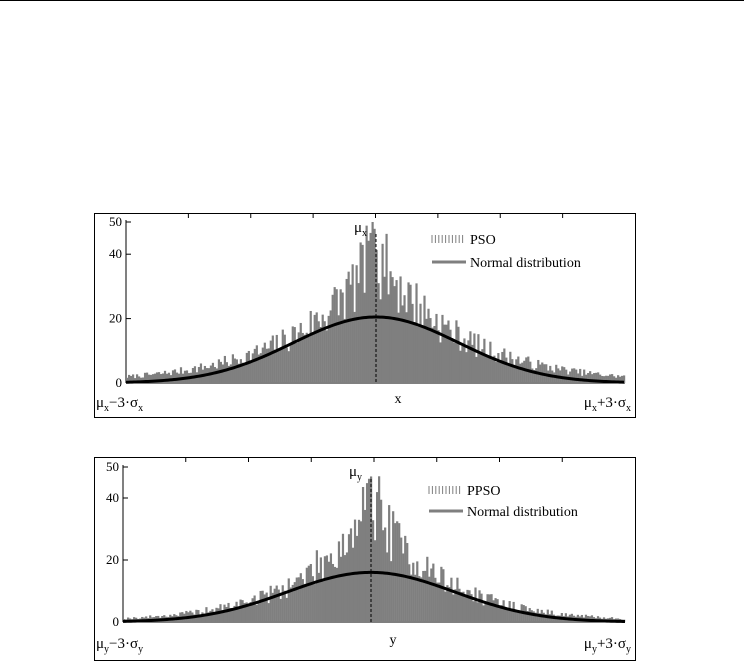 This screenshot has width=744, height=661. Describe the element at coordinates (372, 0) in the screenshot. I see `top-rule` at that location.